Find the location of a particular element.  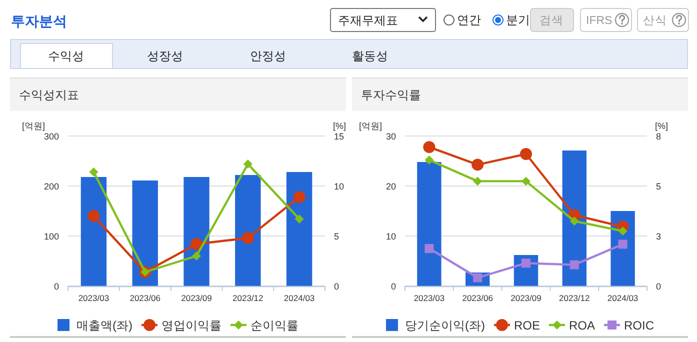

y2-tick-label: 3 is located at coordinates (659, 236).